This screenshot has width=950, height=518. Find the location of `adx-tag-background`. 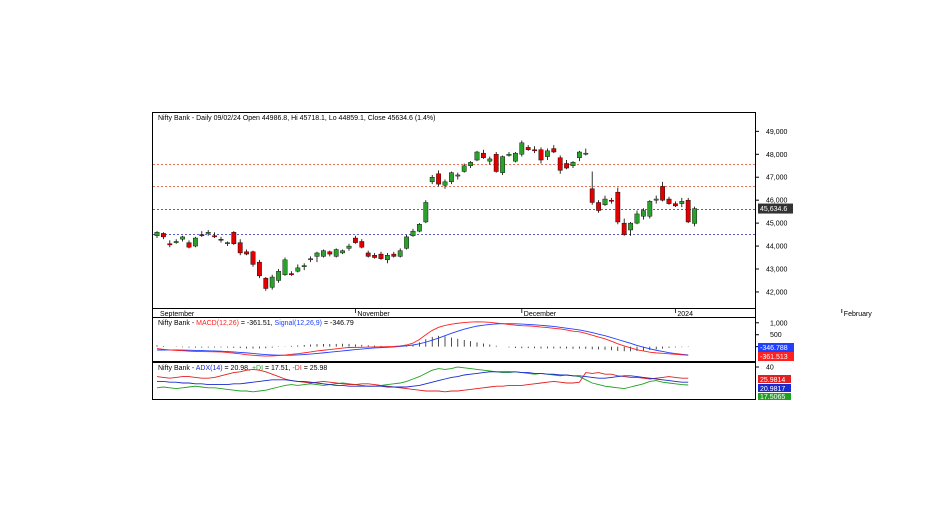

adx-tag-background is located at coordinates (774, 388).